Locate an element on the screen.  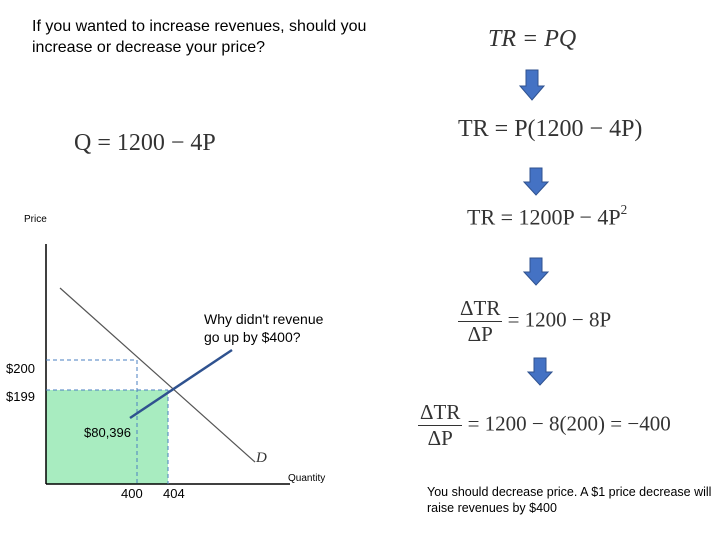
step4-rhs: = 1200 − 8P is located at coordinates (559, 319).